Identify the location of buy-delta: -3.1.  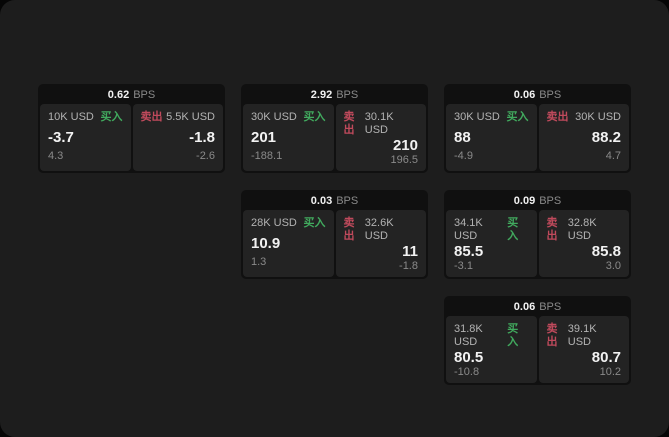
(463, 266).